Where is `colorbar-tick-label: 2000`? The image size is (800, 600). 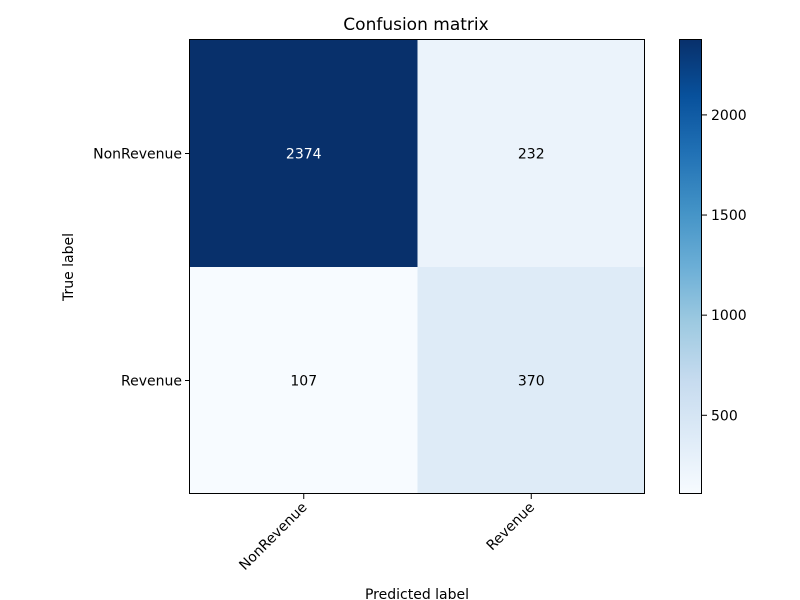
colorbar-tick-label: 2000 is located at coordinates (729, 116).